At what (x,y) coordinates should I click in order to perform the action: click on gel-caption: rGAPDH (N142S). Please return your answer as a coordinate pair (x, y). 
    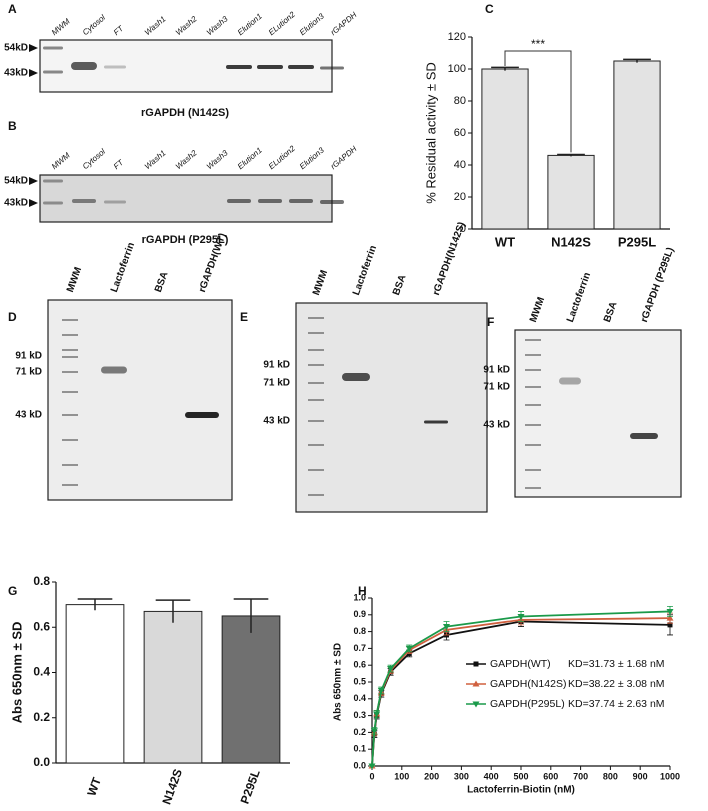
    Looking at the image, I should click on (185, 113).